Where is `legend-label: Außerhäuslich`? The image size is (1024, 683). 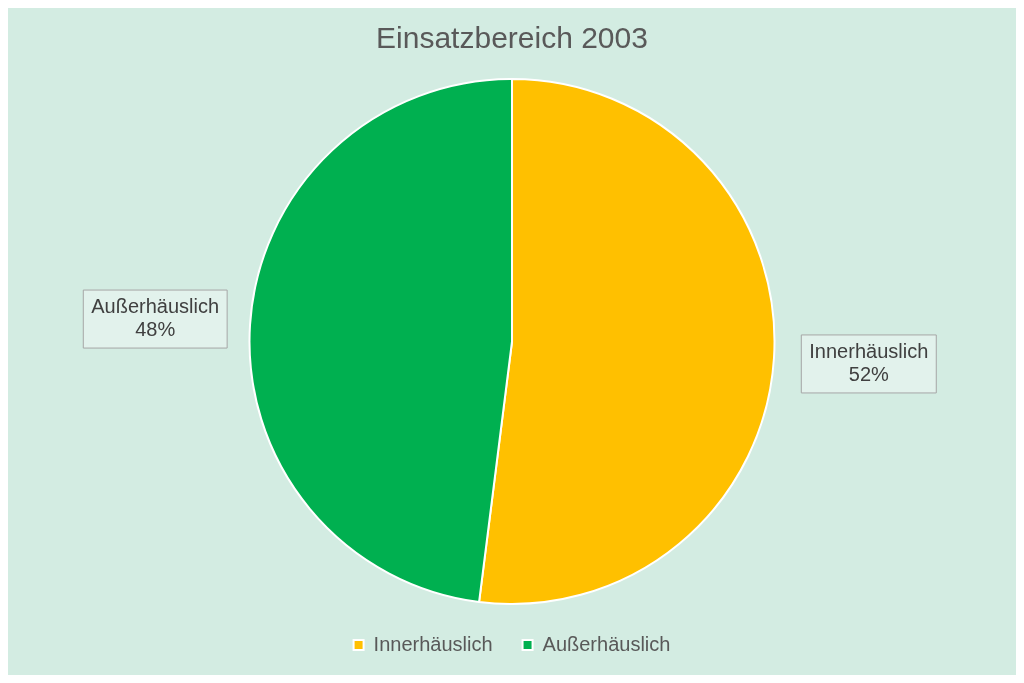
legend-label: Außerhäuslich is located at coordinates (606, 643).